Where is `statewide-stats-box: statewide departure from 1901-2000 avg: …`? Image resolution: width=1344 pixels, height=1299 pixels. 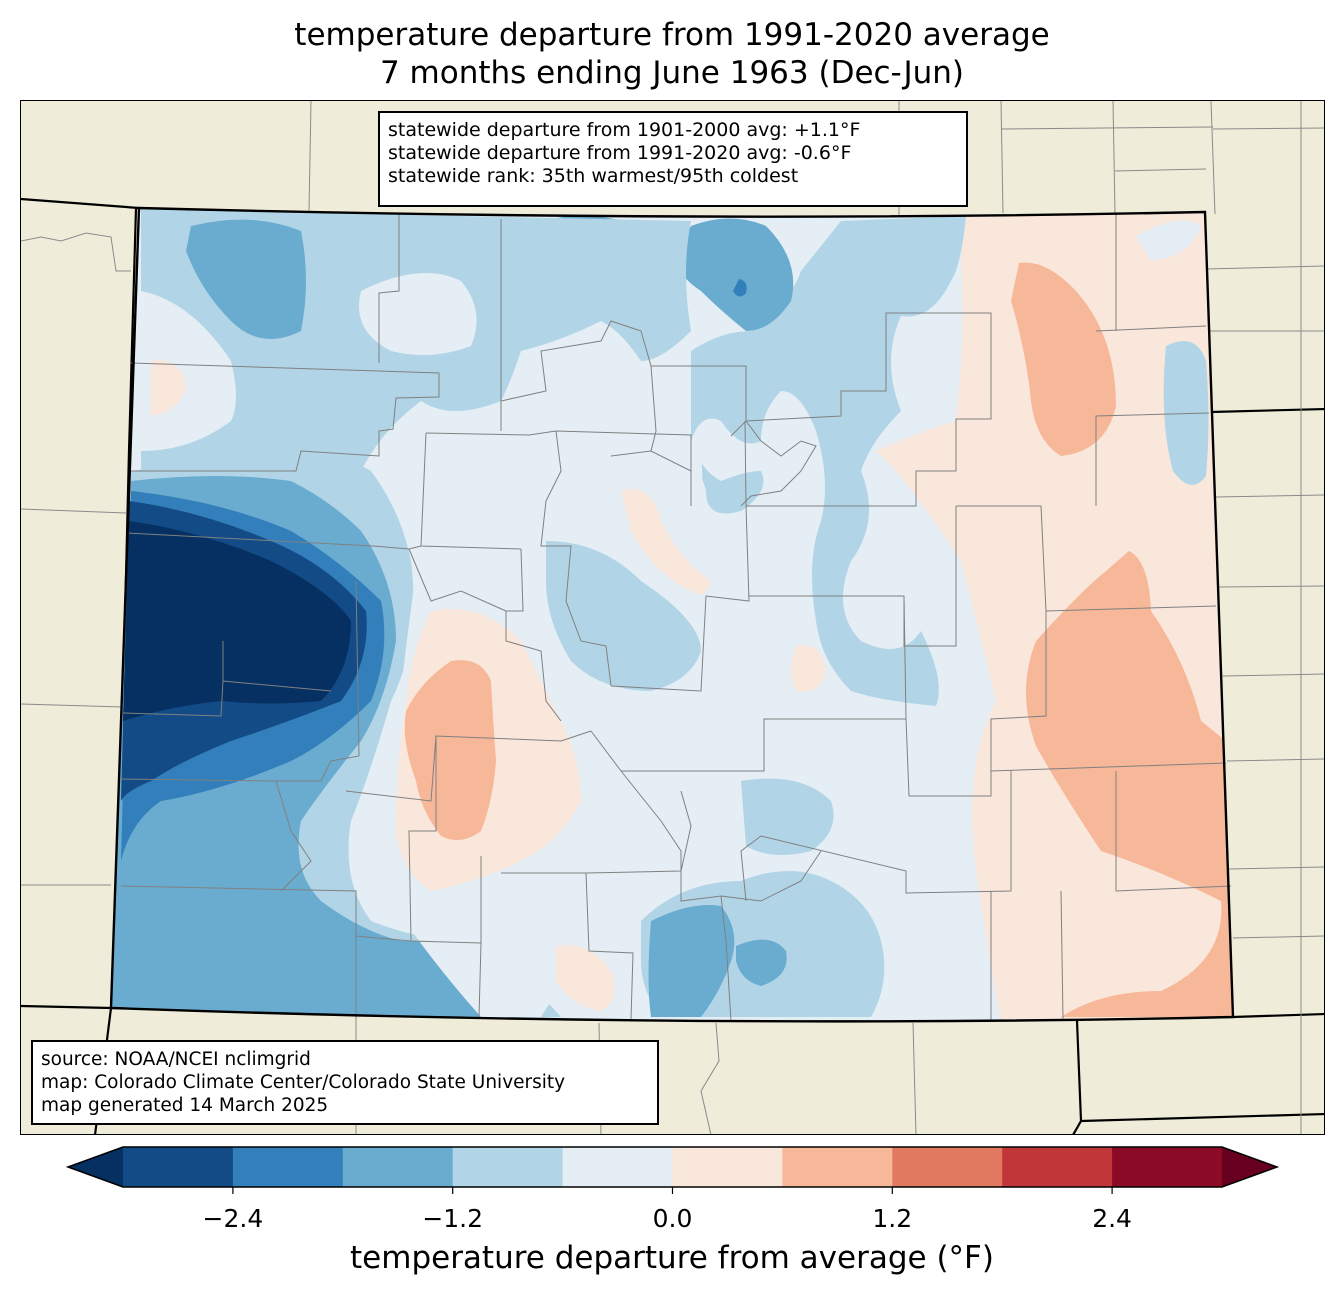 statewide-stats-box: statewide departure from 1901-2000 avg: … is located at coordinates (673, 159).